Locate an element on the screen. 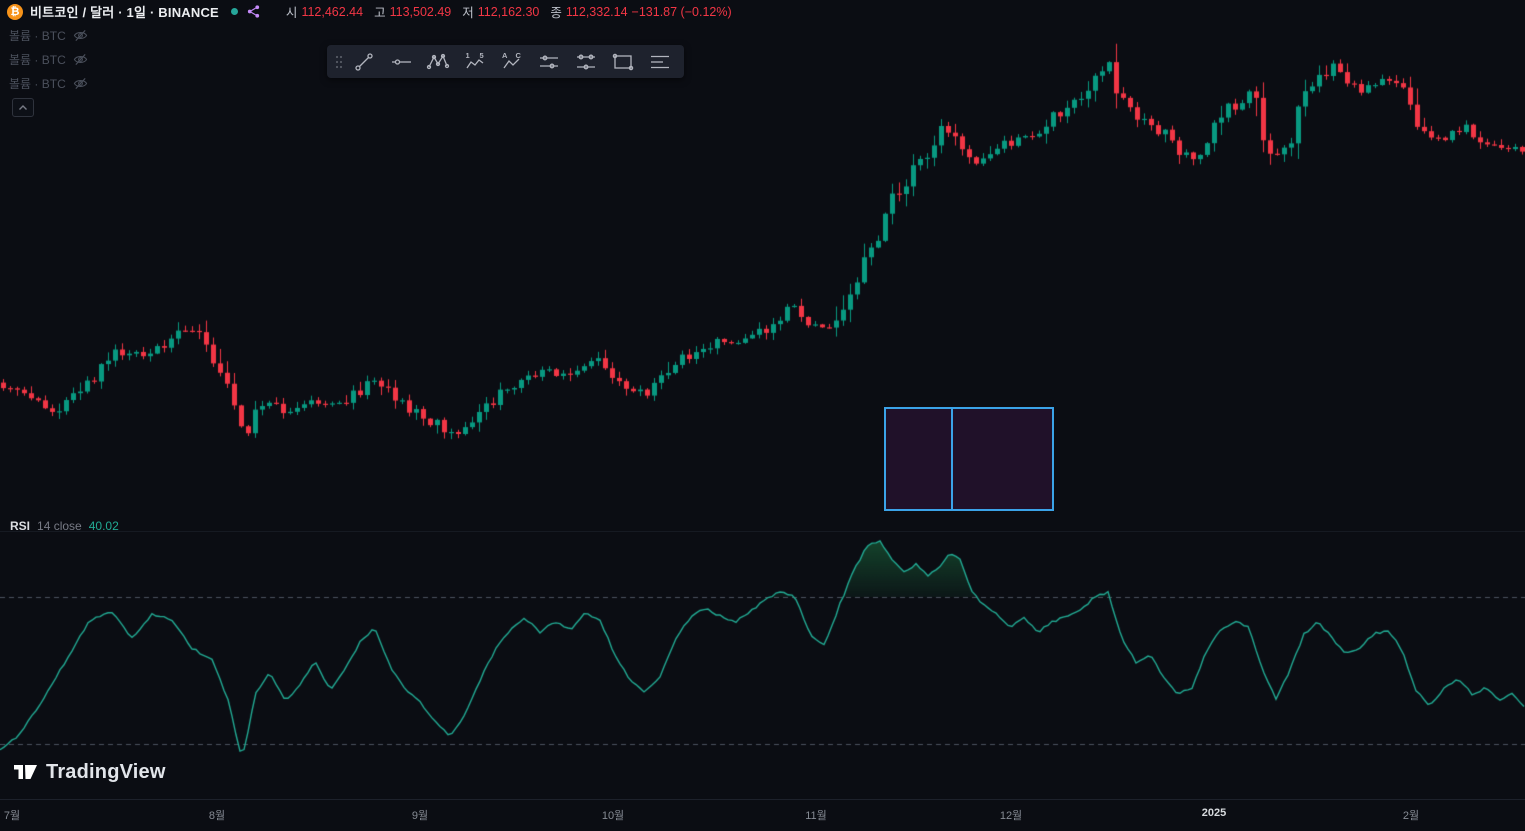 This screenshot has height=831, width=1525. market-status-dot is located at coordinates (234, 11).